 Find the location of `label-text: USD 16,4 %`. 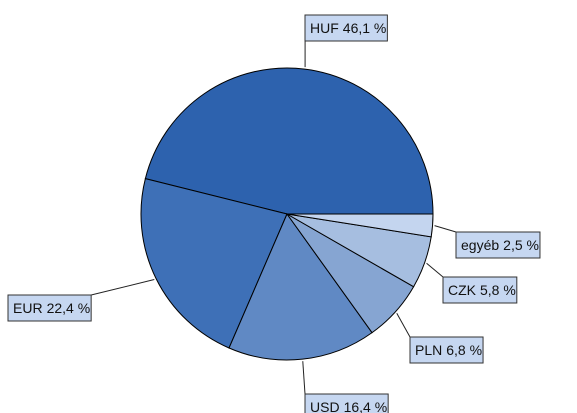

label-text: USD 16,4 % is located at coordinates (348, 406).